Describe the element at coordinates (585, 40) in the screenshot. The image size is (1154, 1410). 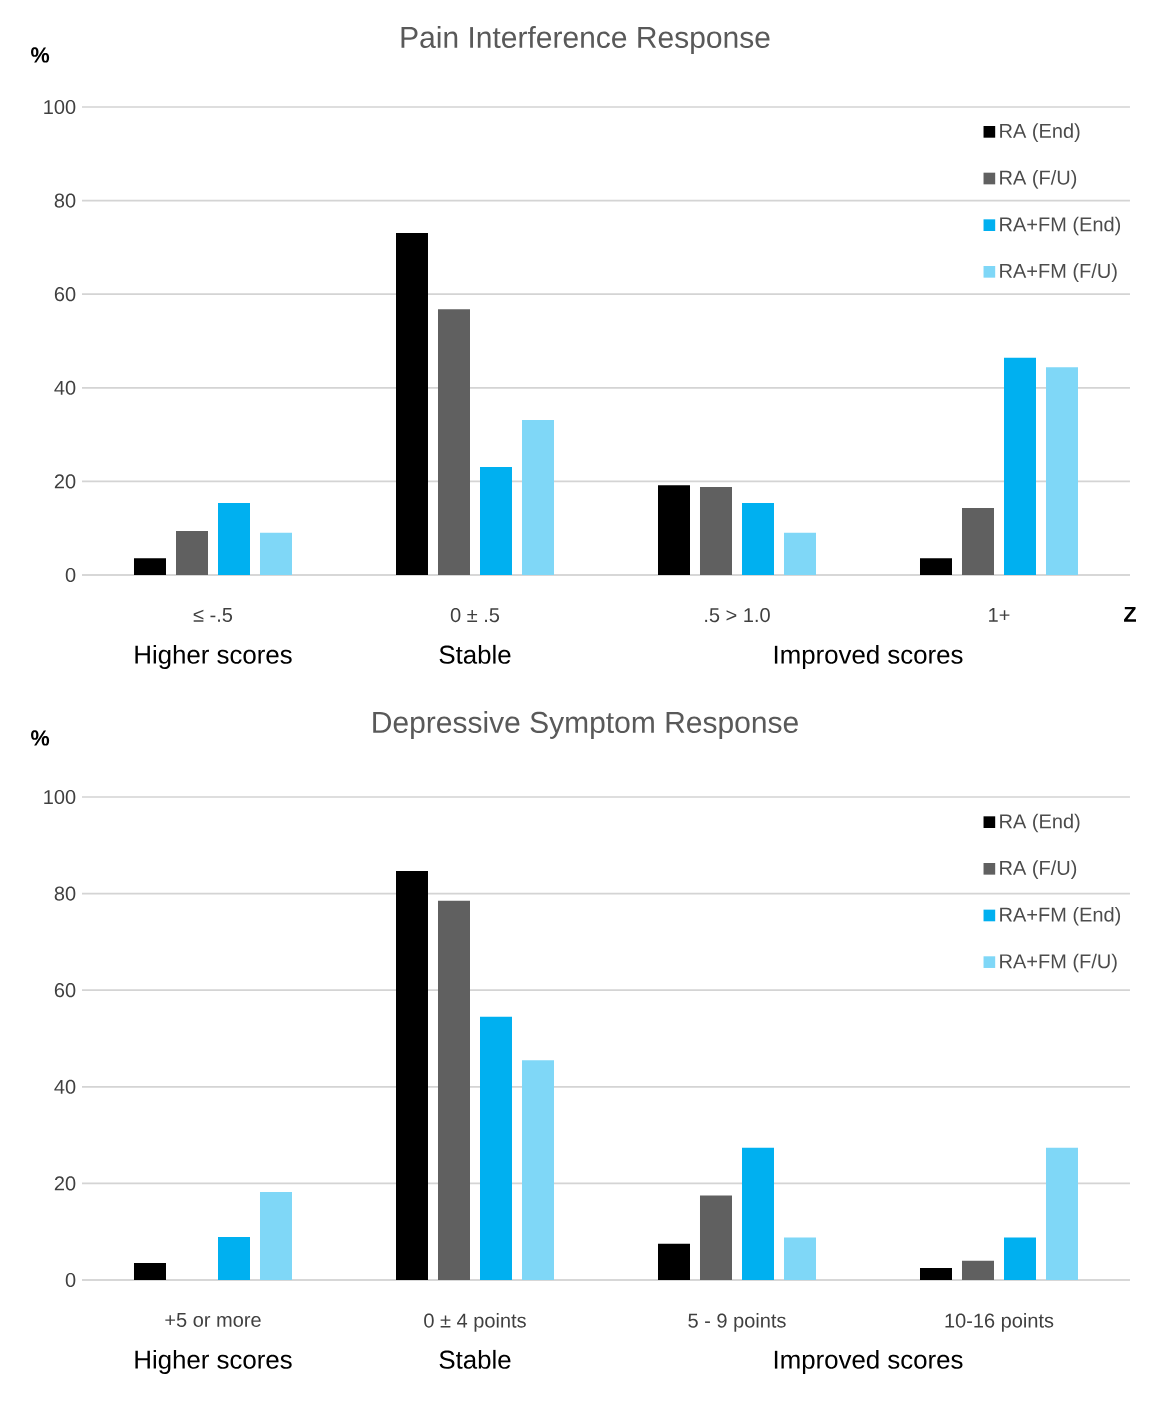
I see `chart-title: Pain Interference Response` at that location.